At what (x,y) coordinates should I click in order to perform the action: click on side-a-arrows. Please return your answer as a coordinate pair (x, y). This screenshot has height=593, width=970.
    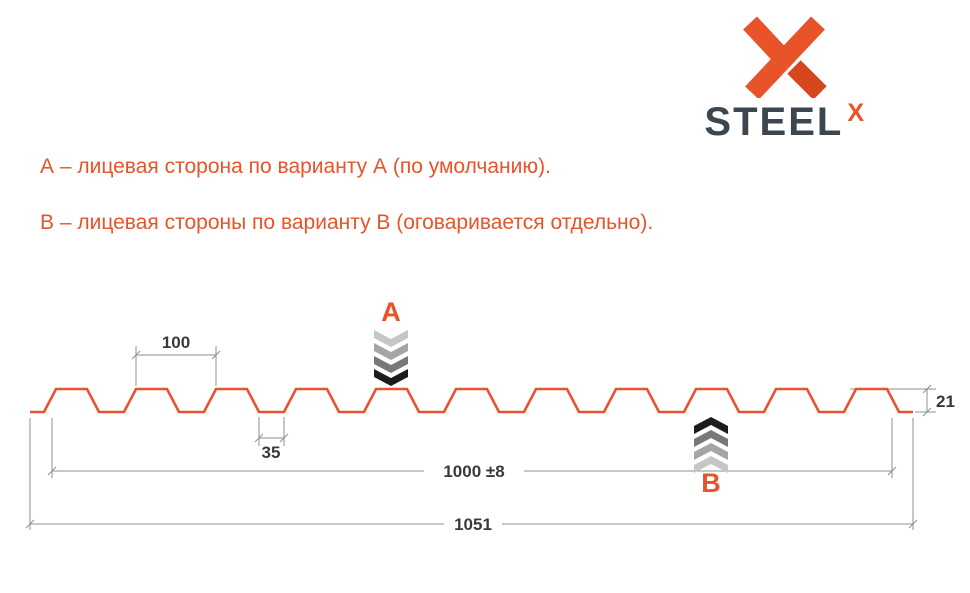
    Looking at the image, I should click on (391, 358).